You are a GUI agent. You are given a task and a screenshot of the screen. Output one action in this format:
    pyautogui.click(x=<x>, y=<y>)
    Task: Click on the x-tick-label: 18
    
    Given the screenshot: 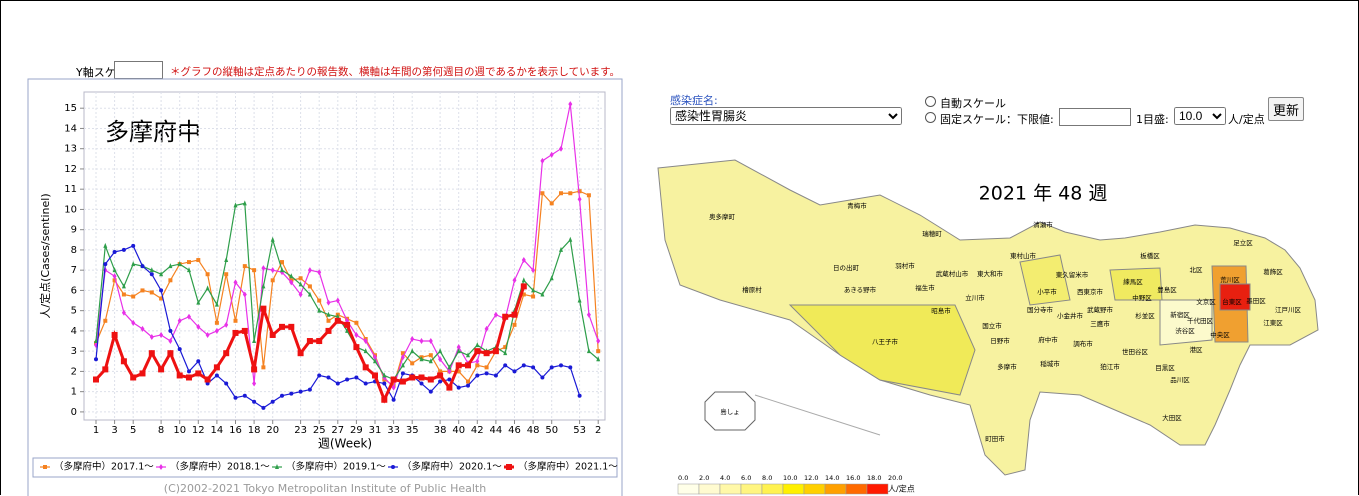 What is the action you would take?
    pyautogui.click(x=254, y=430)
    